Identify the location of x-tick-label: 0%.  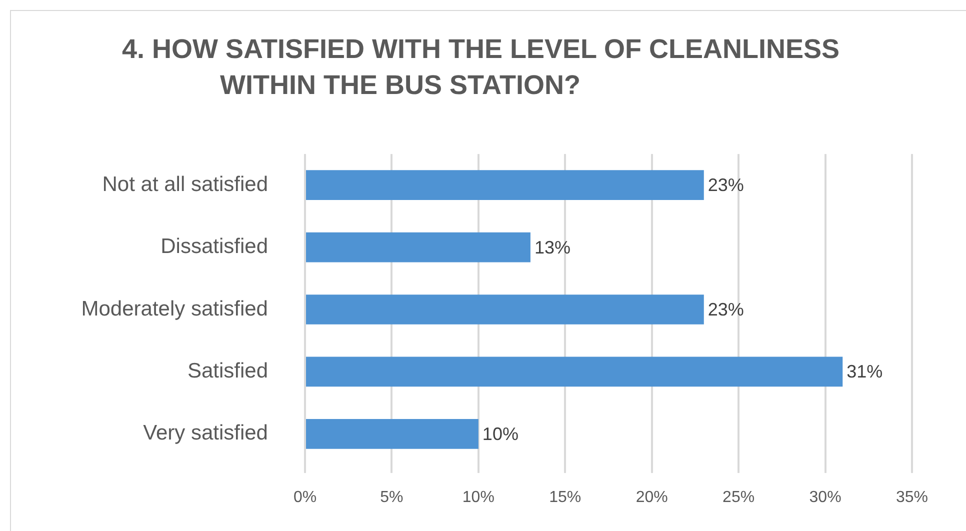
(305, 497).